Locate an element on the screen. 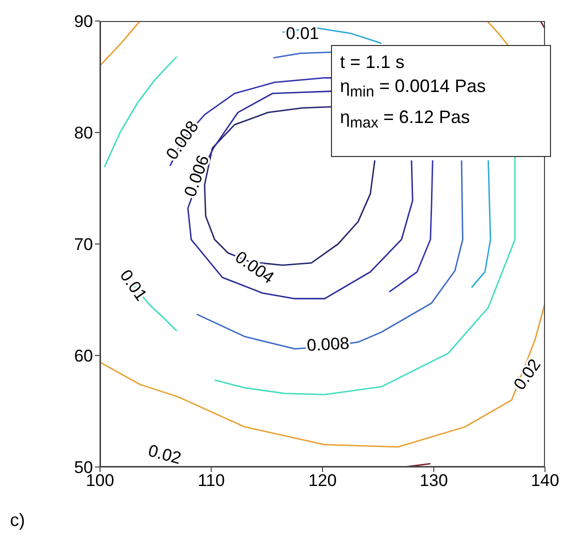  y-tick-label: 70 is located at coordinates (83, 244).